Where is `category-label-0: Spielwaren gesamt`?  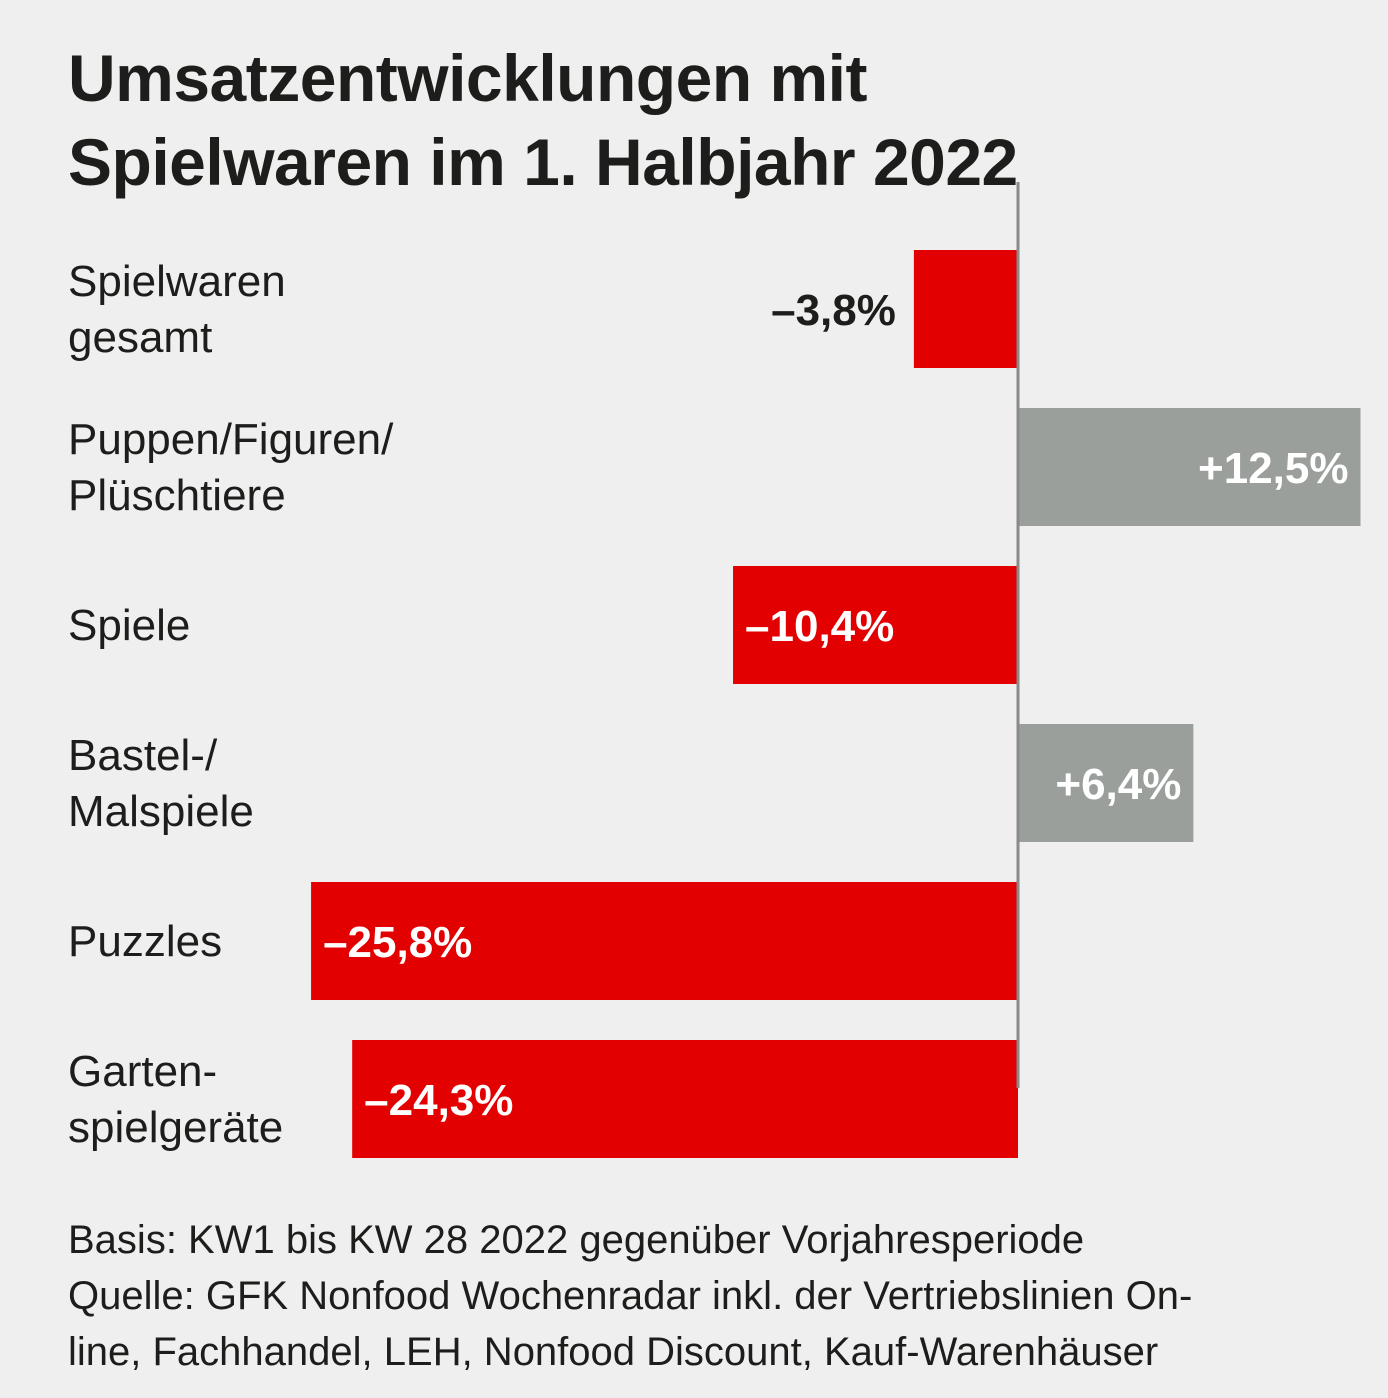
category-label-0: Spielwaren gesamt is located at coordinates (177, 309).